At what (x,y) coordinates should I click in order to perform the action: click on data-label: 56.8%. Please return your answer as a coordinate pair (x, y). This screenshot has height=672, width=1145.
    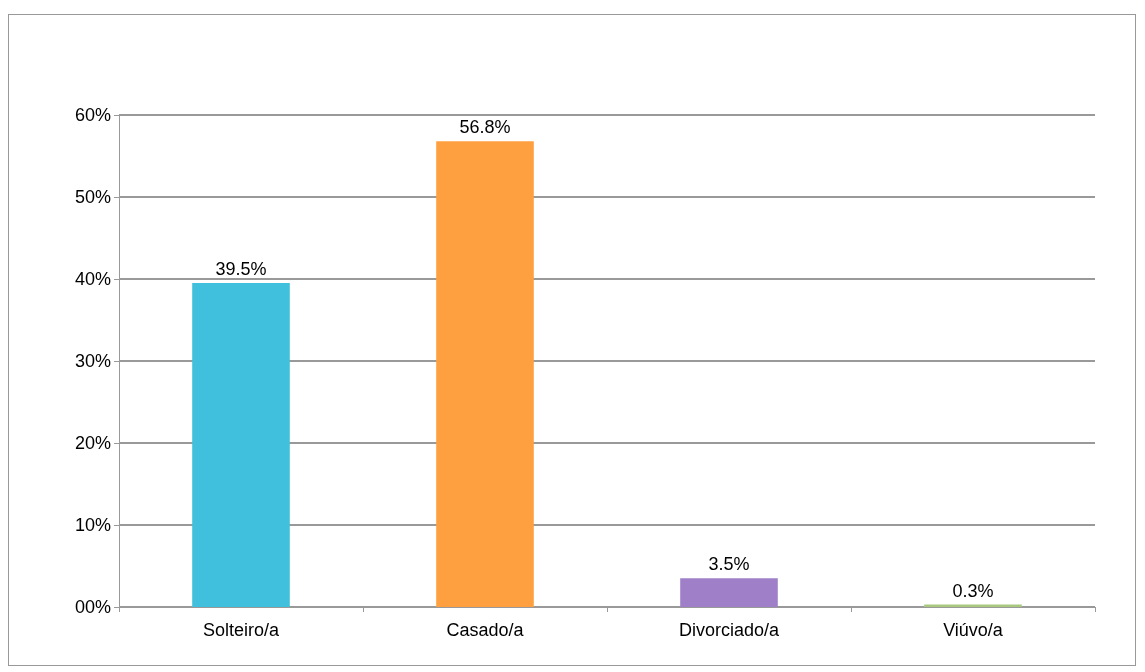
    Looking at the image, I should click on (485, 127).